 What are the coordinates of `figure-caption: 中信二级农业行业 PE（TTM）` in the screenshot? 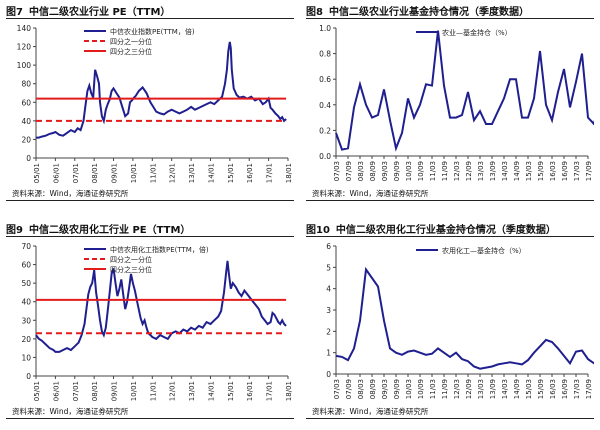 It's located at (99, 12).